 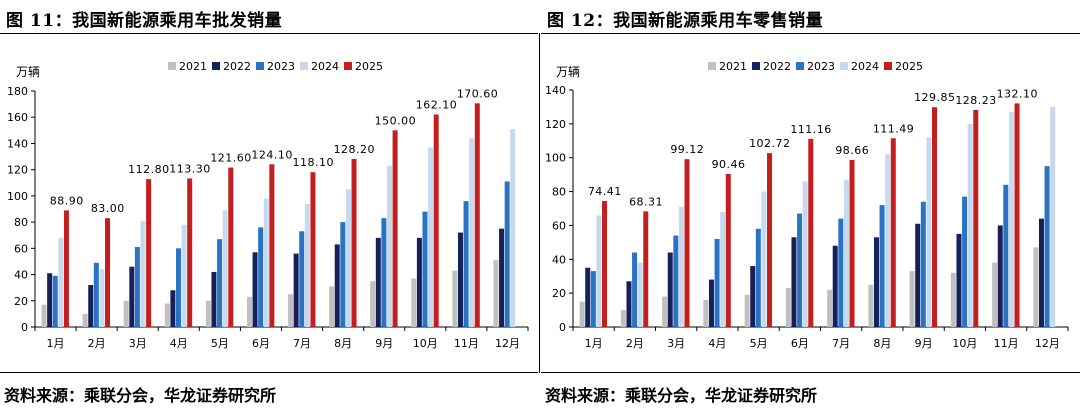 I want to click on legend-label-2025: 2025, so click(x=369, y=66).